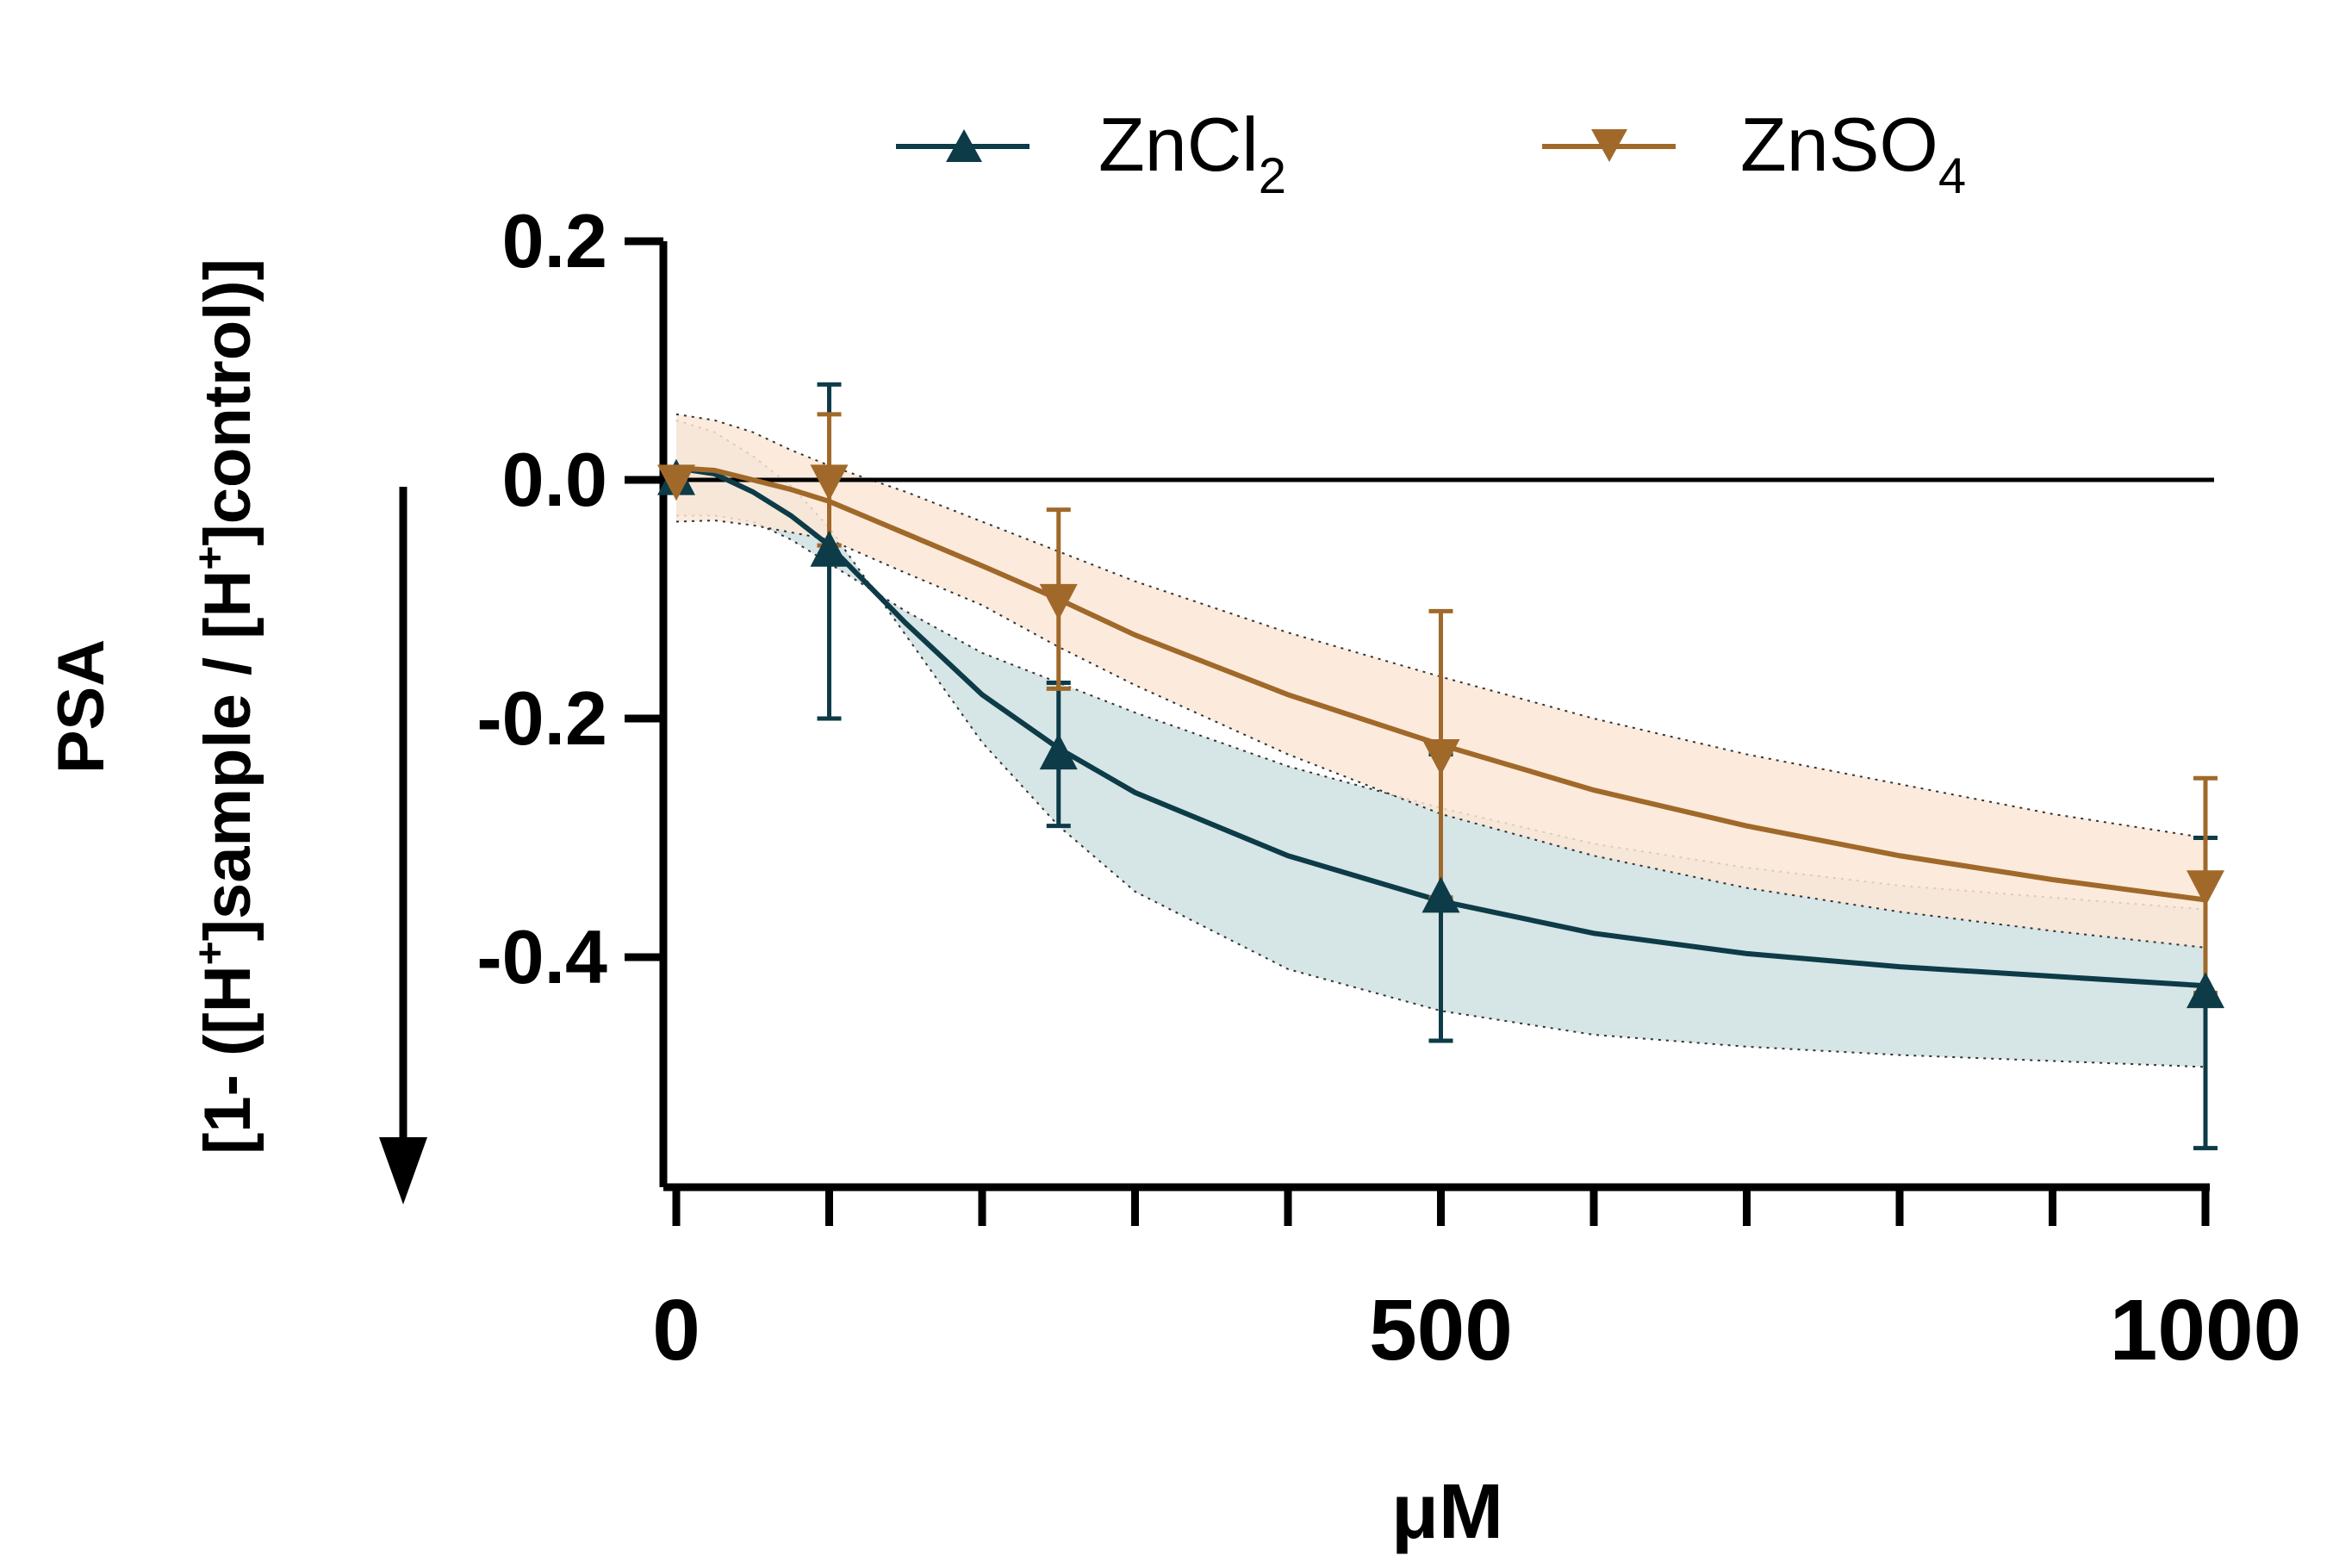 The height and width of the screenshot is (1568, 2339). Describe the element at coordinates (81, 707) in the screenshot. I see `y-axis-title-line1: PSA` at that location.